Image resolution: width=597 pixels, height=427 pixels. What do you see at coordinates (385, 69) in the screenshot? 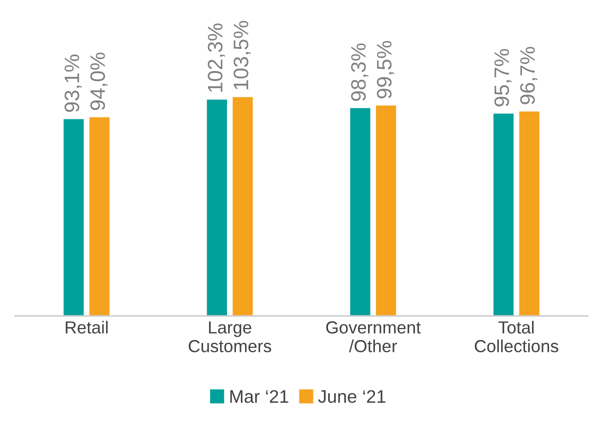
I see `data-label: 99,5%` at bounding box center [385, 69].